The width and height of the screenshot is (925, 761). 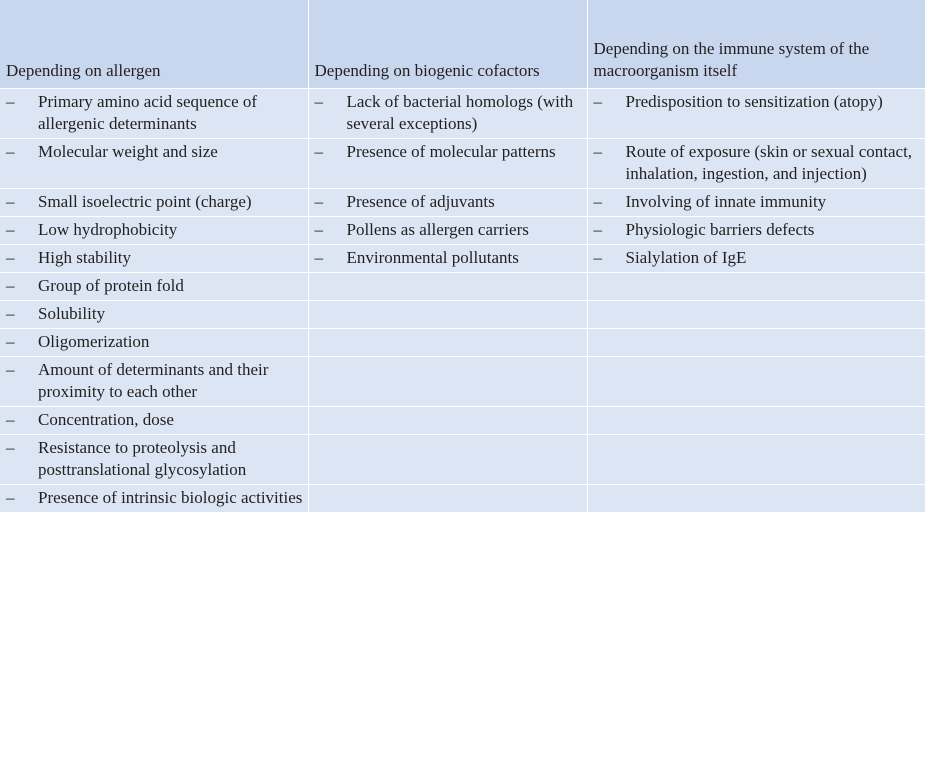 What do you see at coordinates (686, 257) in the screenshot?
I see `item-text: Sialylation of IgE` at bounding box center [686, 257].